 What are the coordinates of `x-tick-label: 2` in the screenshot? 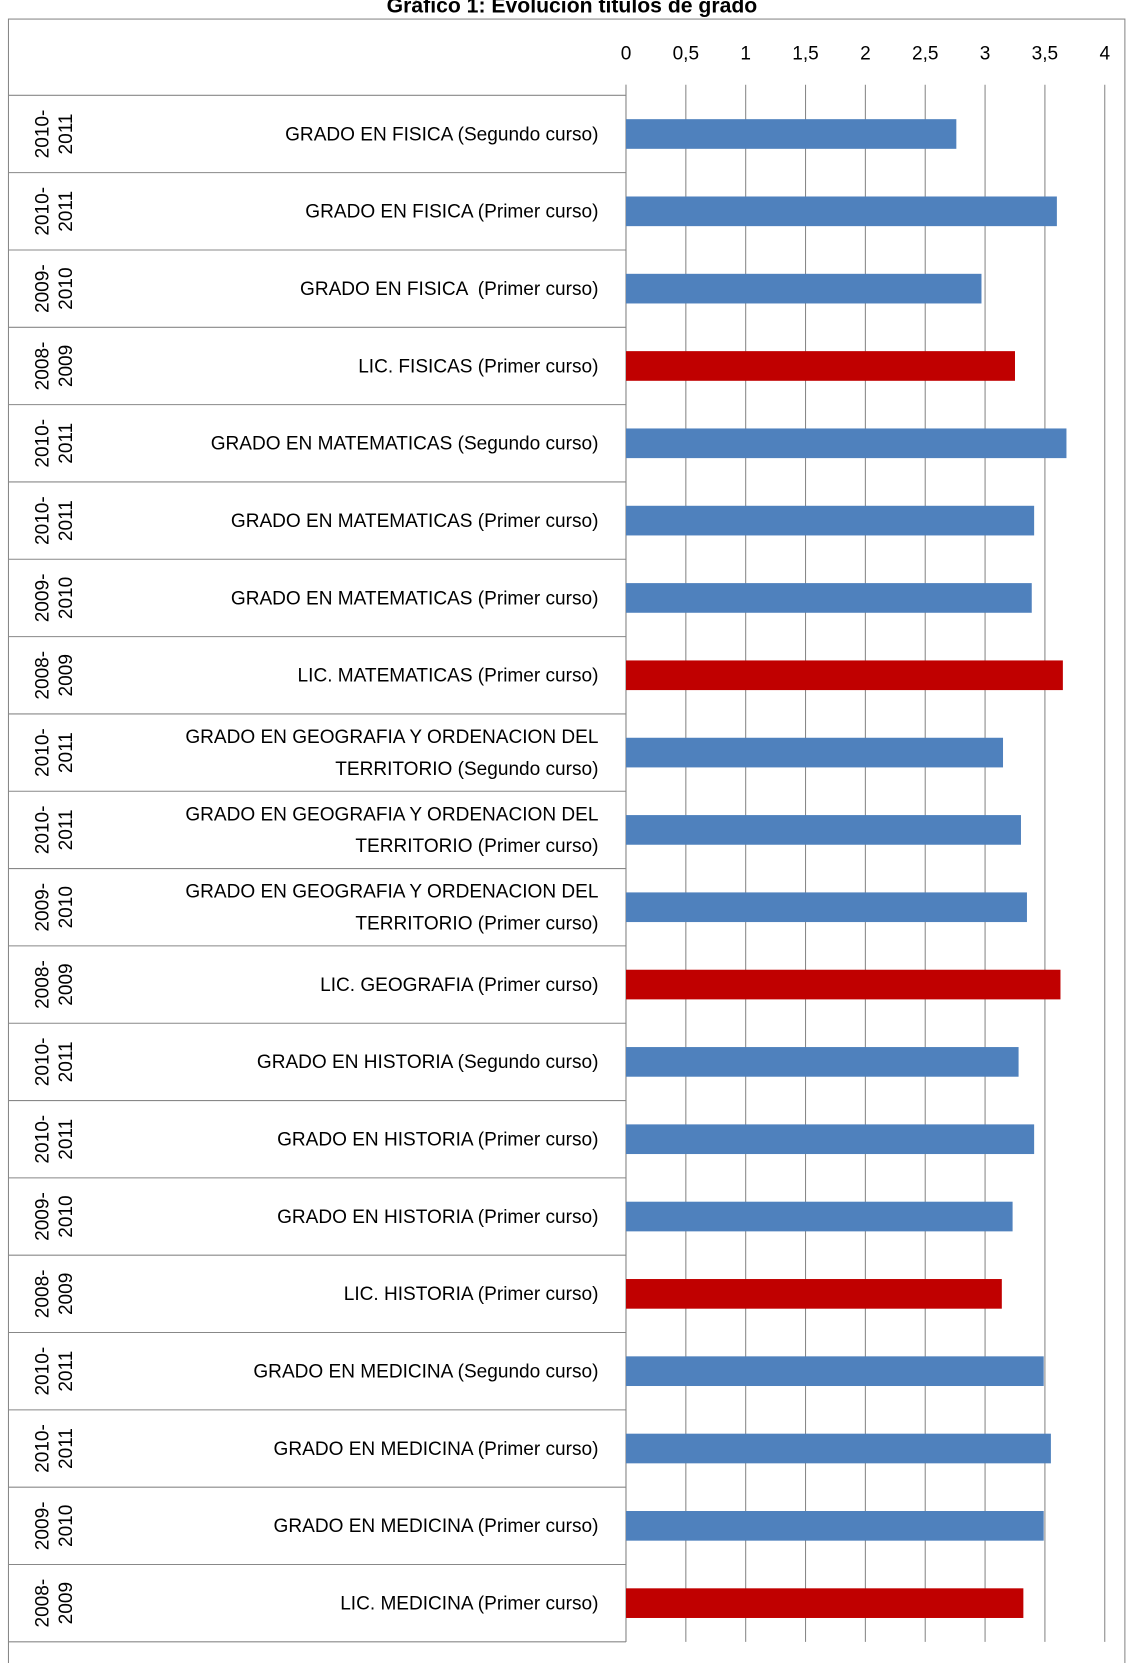 It's located at (865, 53).